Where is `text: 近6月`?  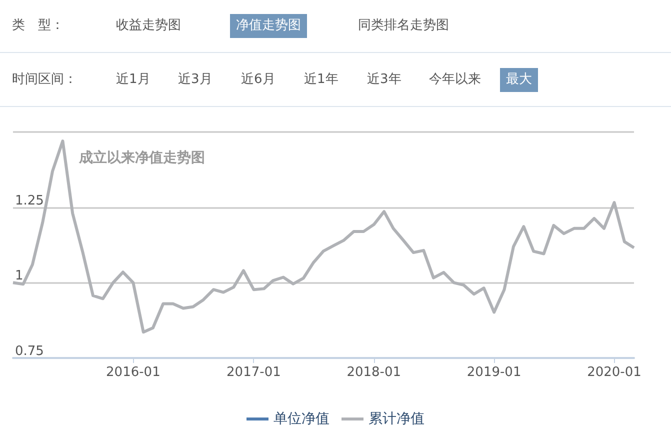 text: 近6月 is located at coordinates (258, 80).